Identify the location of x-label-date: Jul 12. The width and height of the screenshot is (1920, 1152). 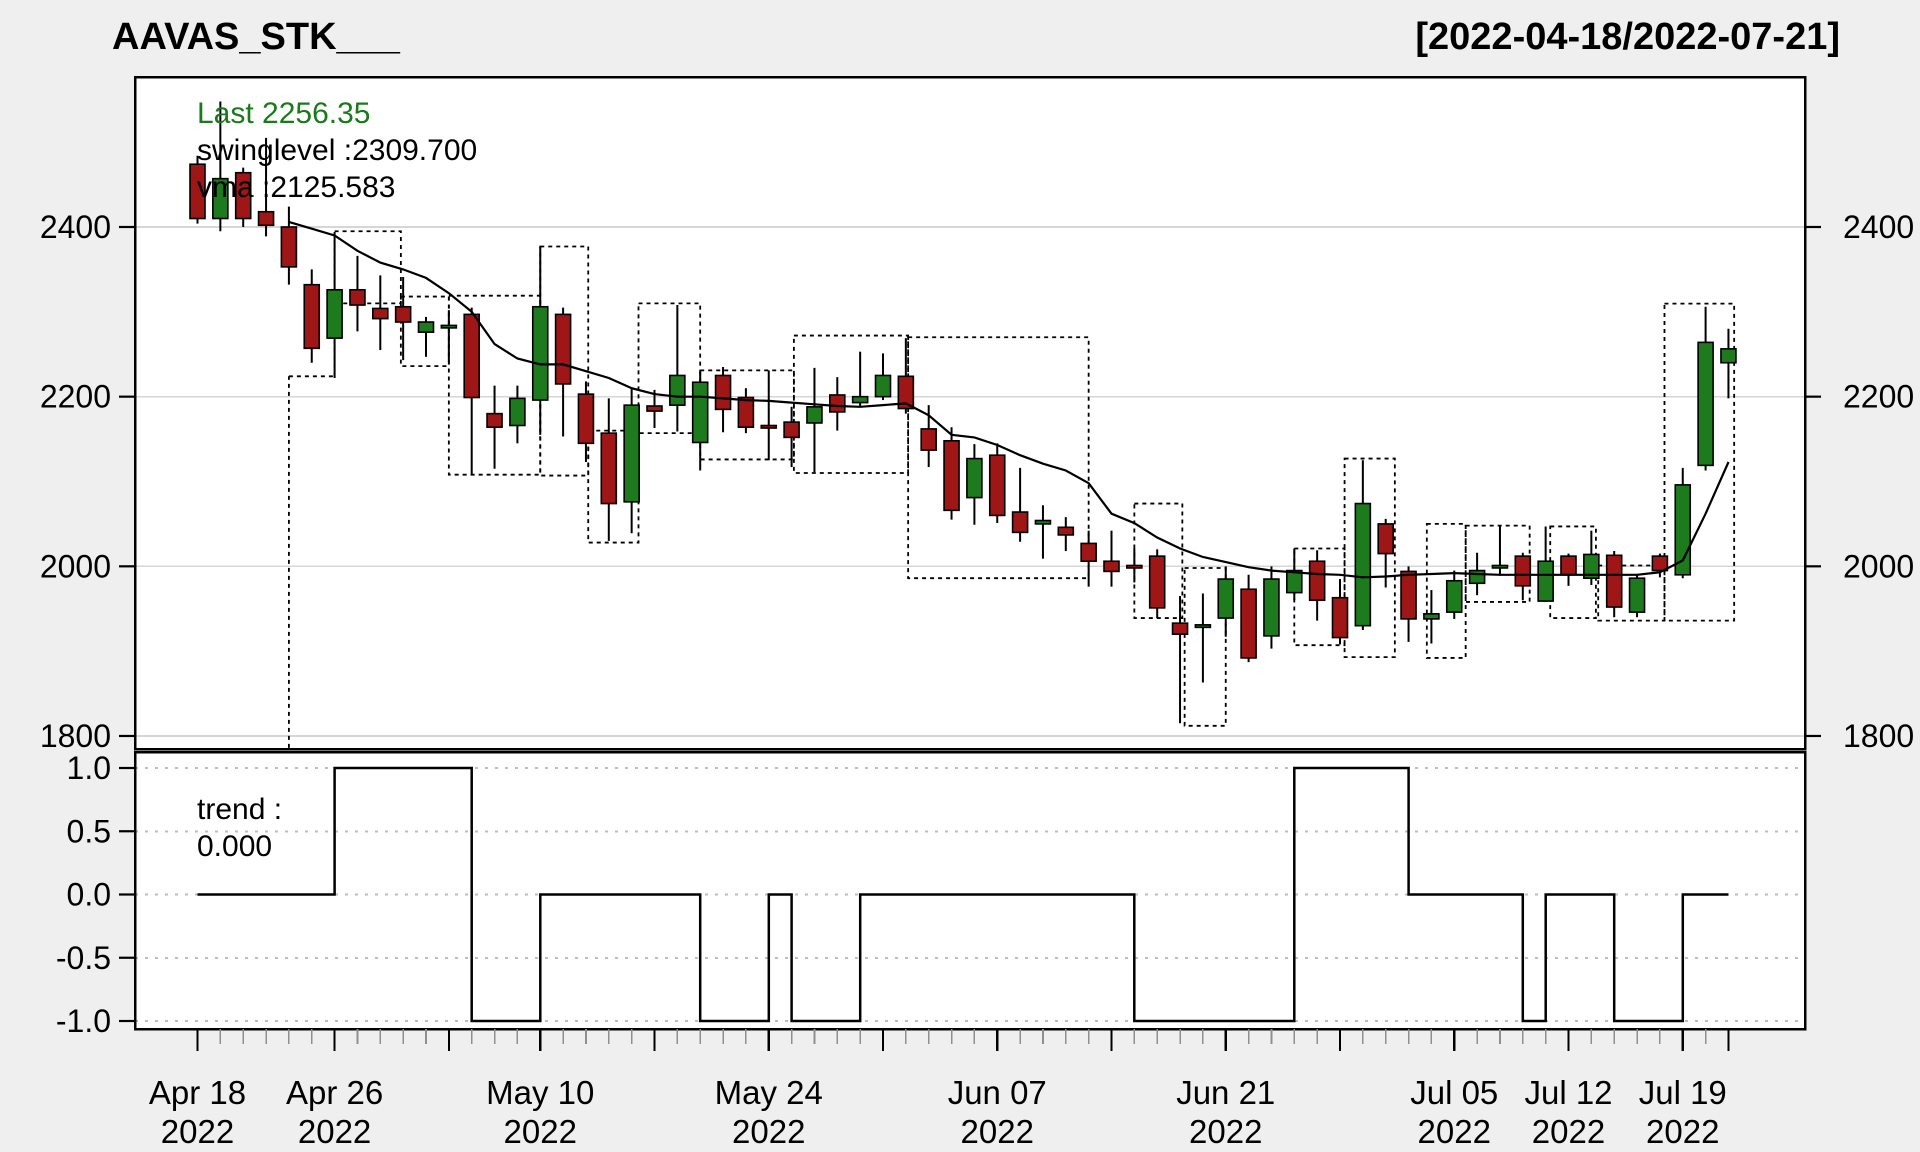
(1568, 1092).